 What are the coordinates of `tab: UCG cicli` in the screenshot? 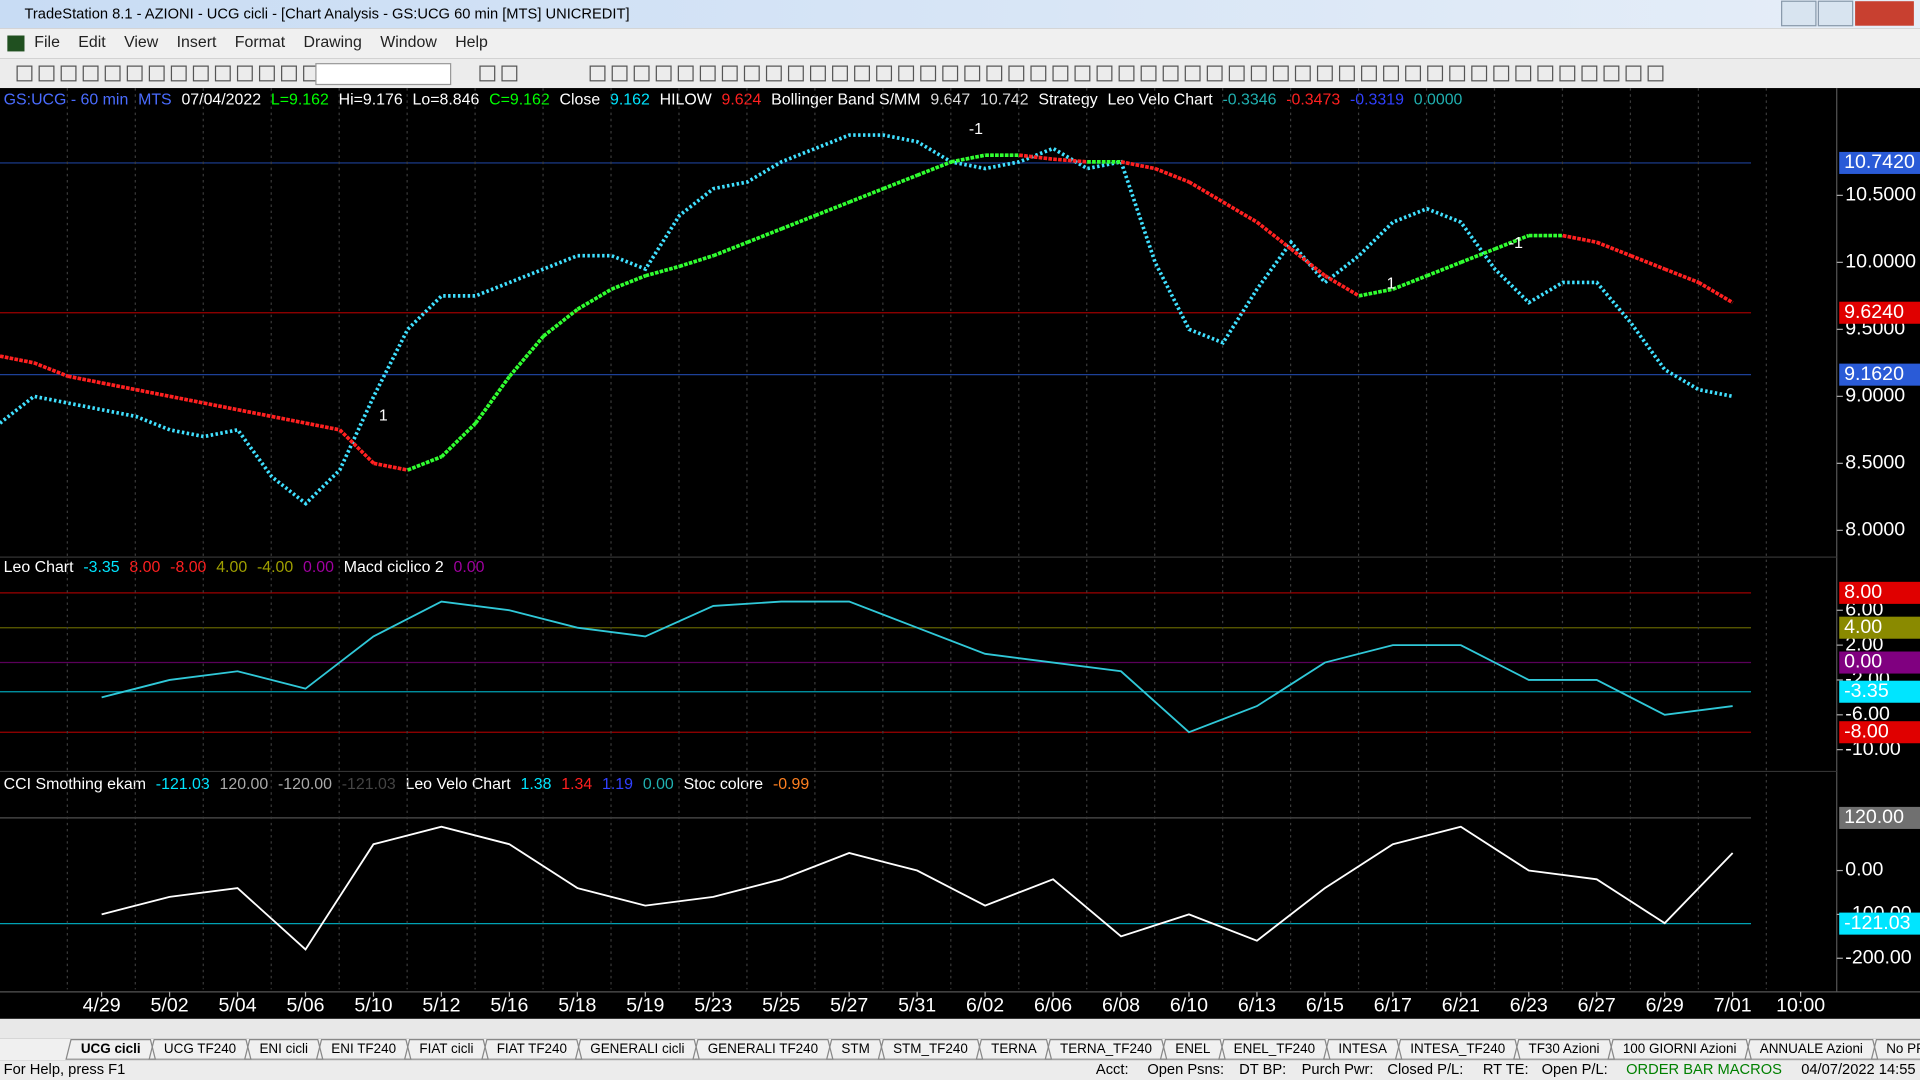 It's located at (111, 1048).